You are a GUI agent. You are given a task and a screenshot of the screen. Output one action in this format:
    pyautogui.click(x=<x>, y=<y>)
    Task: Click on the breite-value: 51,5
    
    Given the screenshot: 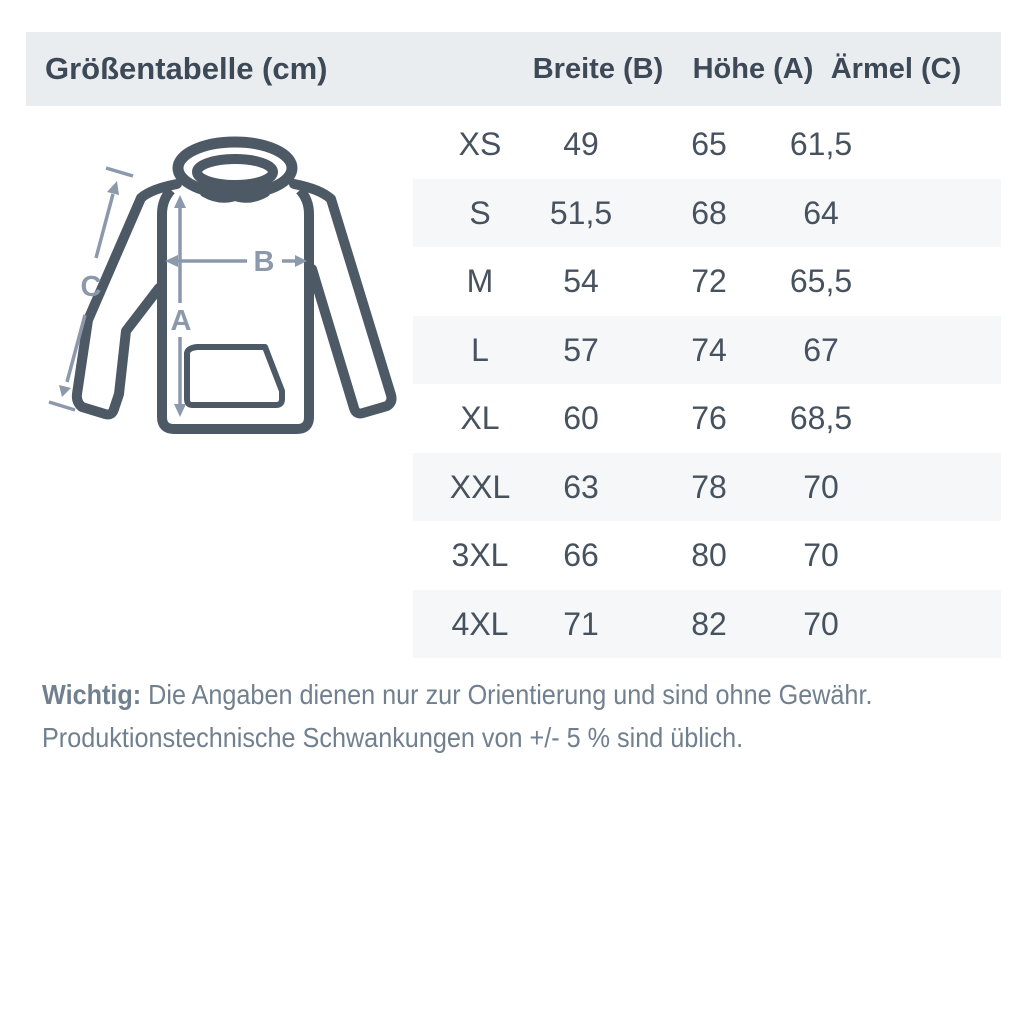 What is the action you would take?
    pyautogui.click(x=581, y=212)
    